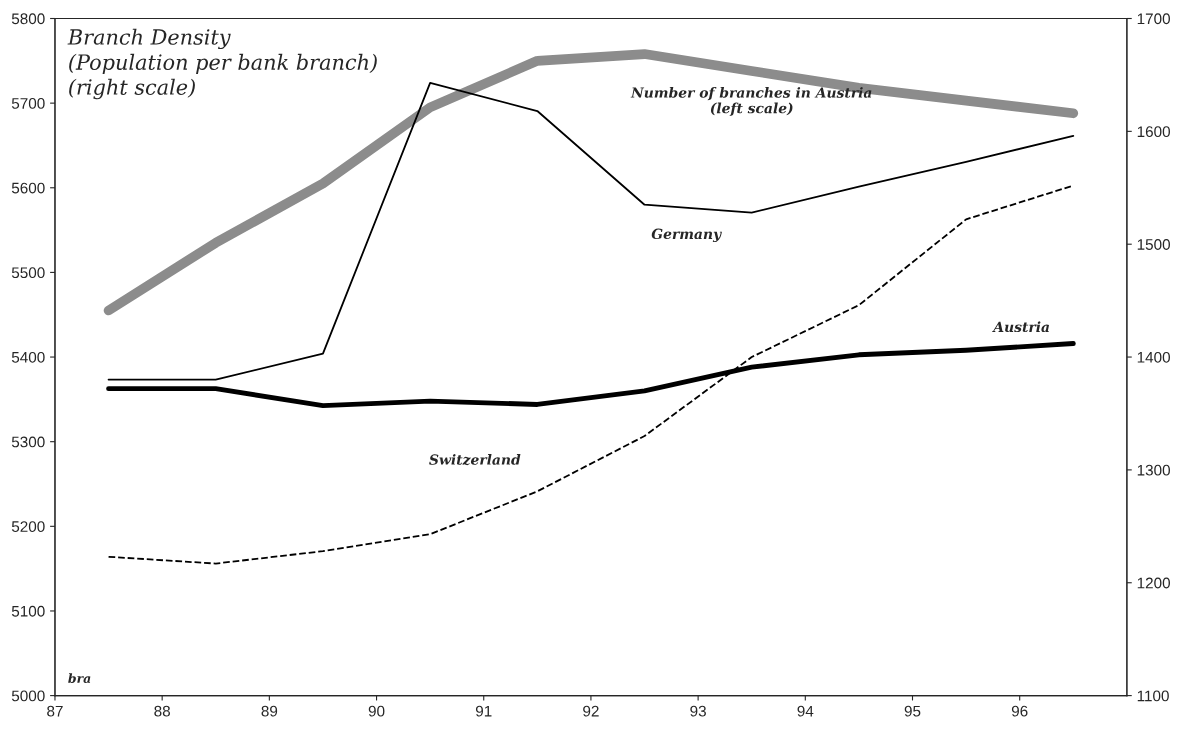  Describe the element at coordinates (269, 711) in the screenshot. I see `x-tick-label: 89` at that location.